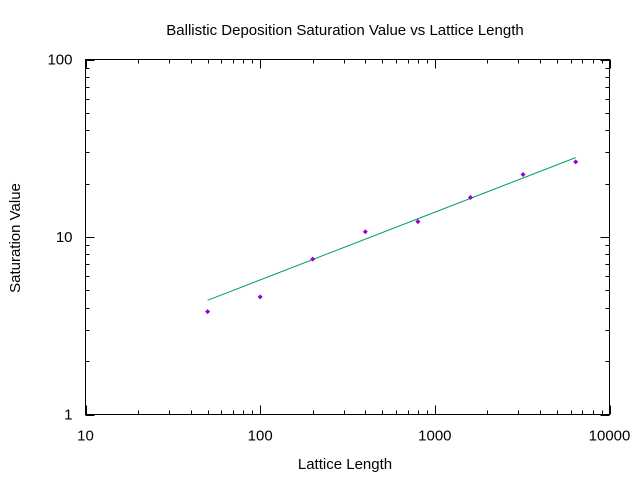 The height and width of the screenshot is (480, 640). I want to click on x-tick-label: 1000, so click(434, 436).